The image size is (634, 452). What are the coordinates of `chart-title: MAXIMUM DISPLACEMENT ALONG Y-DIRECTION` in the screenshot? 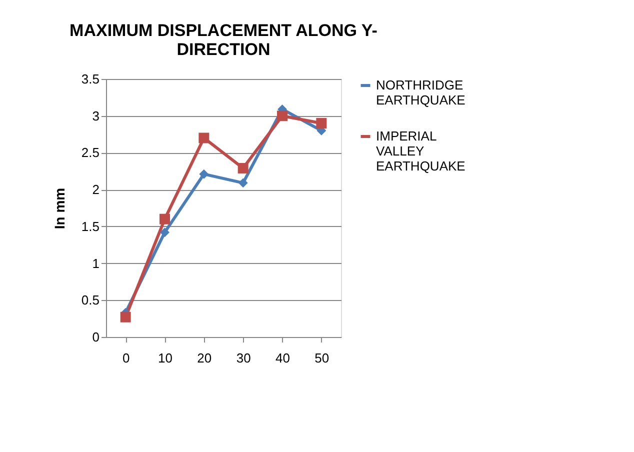 It's located at (224, 40).